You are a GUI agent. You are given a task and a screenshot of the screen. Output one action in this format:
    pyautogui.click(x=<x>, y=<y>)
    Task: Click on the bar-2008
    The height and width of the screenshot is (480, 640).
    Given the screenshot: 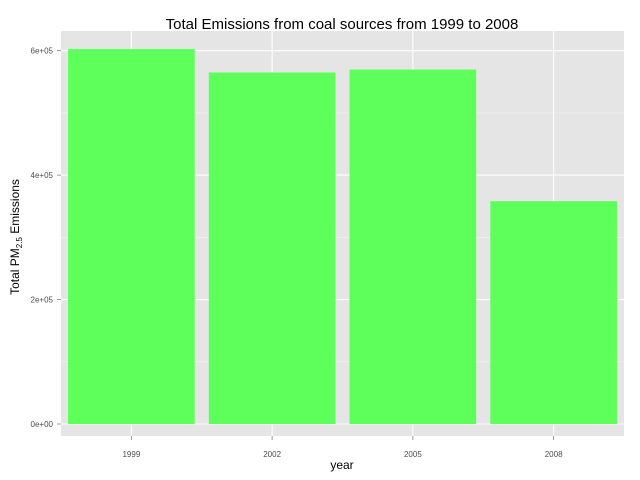 What is the action you would take?
    pyautogui.click(x=553, y=312)
    